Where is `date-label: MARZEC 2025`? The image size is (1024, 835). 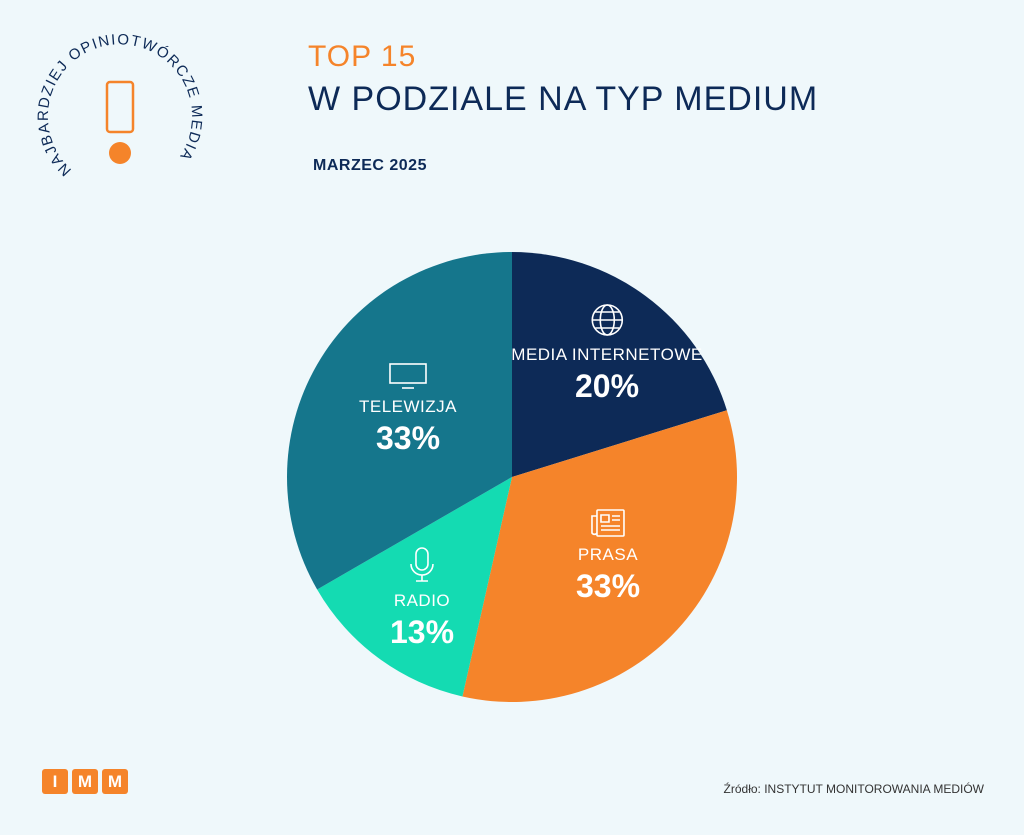
date-label: MARZEC 2025 is located at coordinates (370, 165).